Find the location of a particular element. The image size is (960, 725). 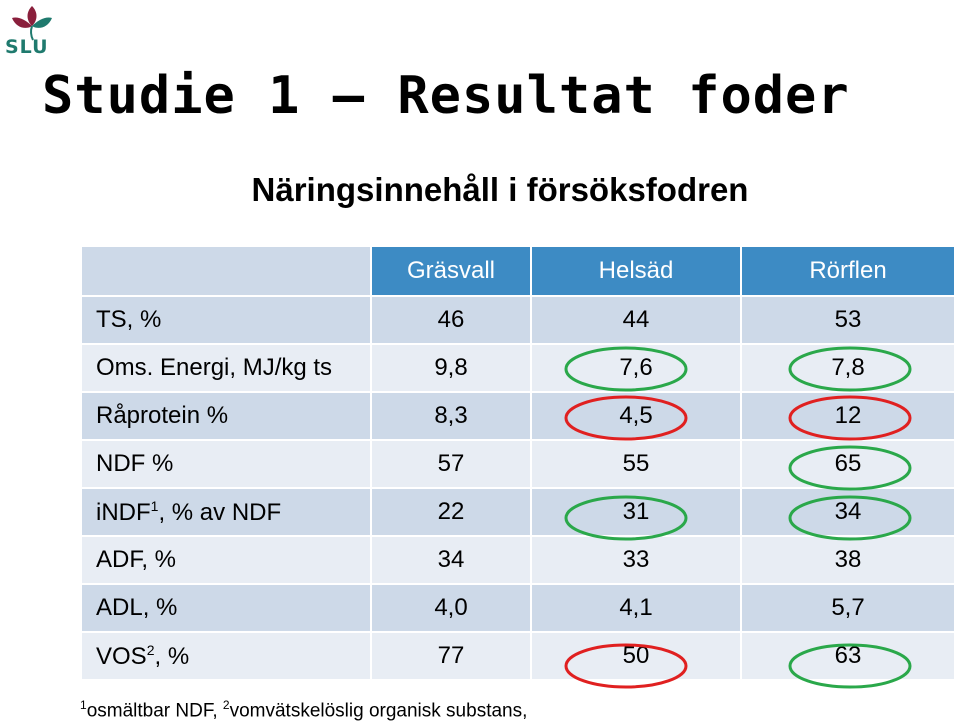

table-row: ADF, % 34 33 38 is located at coordinates (518, 560).